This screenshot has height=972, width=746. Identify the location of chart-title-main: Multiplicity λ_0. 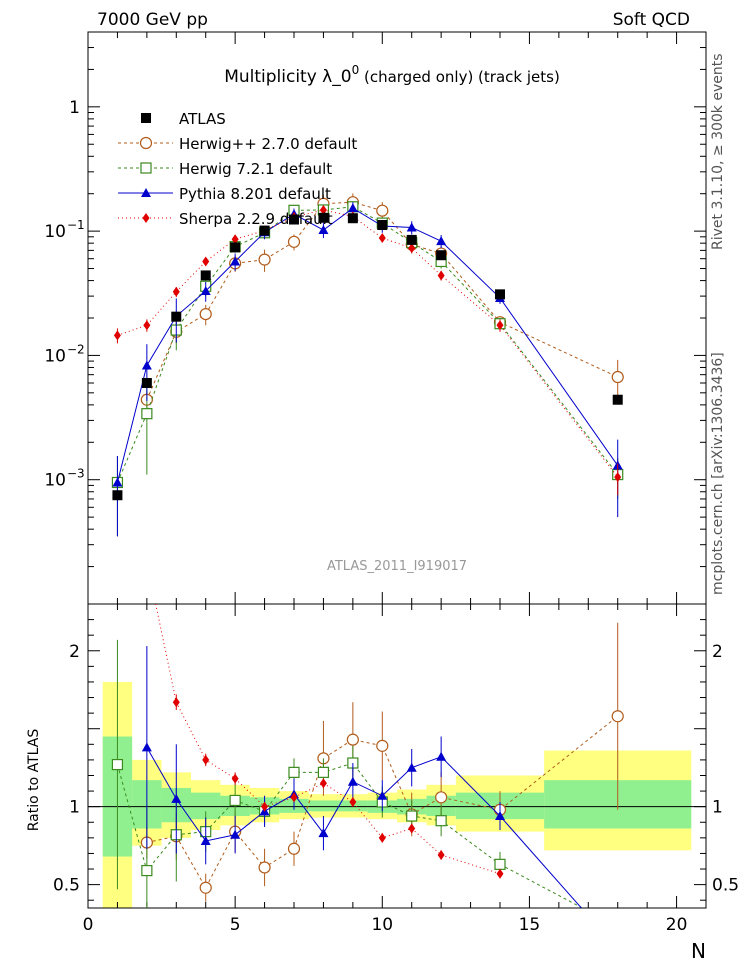
(287, 77).